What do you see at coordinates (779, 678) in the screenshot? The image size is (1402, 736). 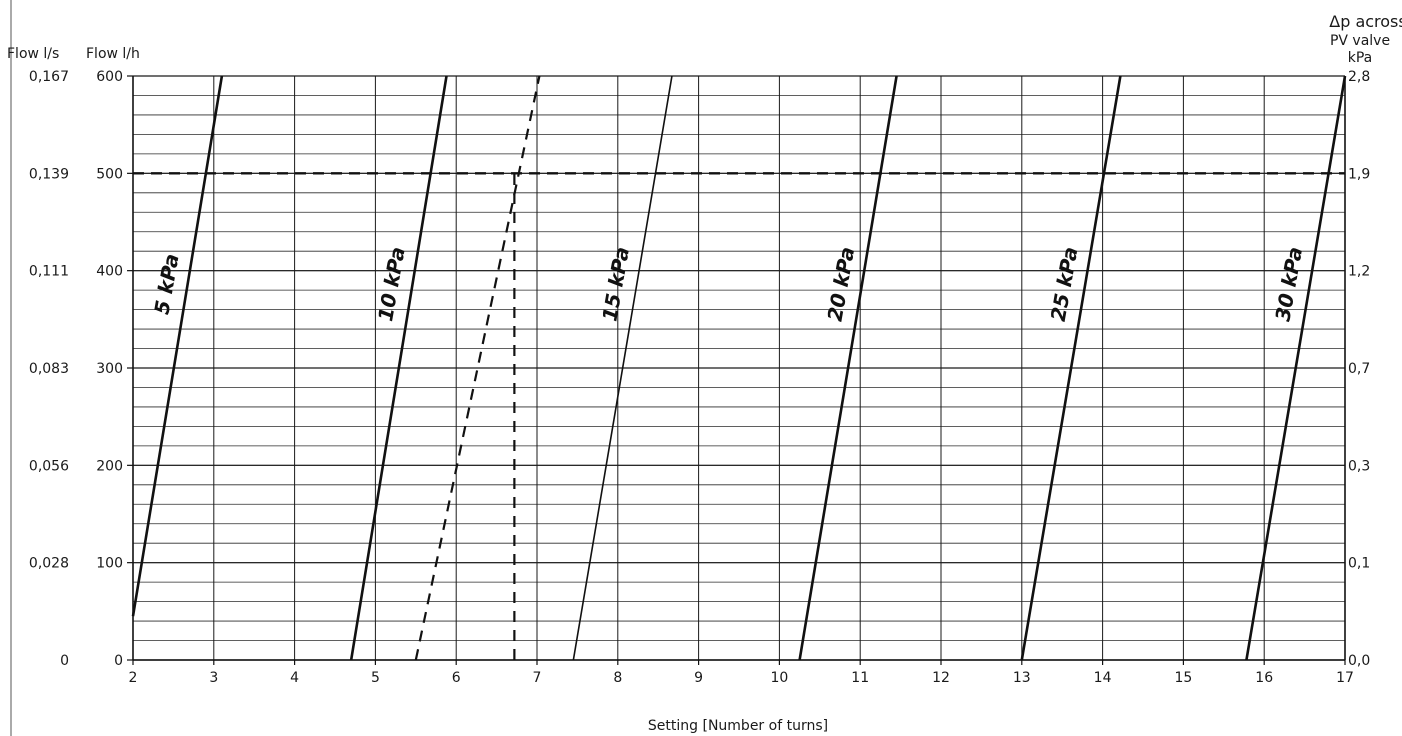 I see `x-tick-label: 10` at bounding box center [779, 678].